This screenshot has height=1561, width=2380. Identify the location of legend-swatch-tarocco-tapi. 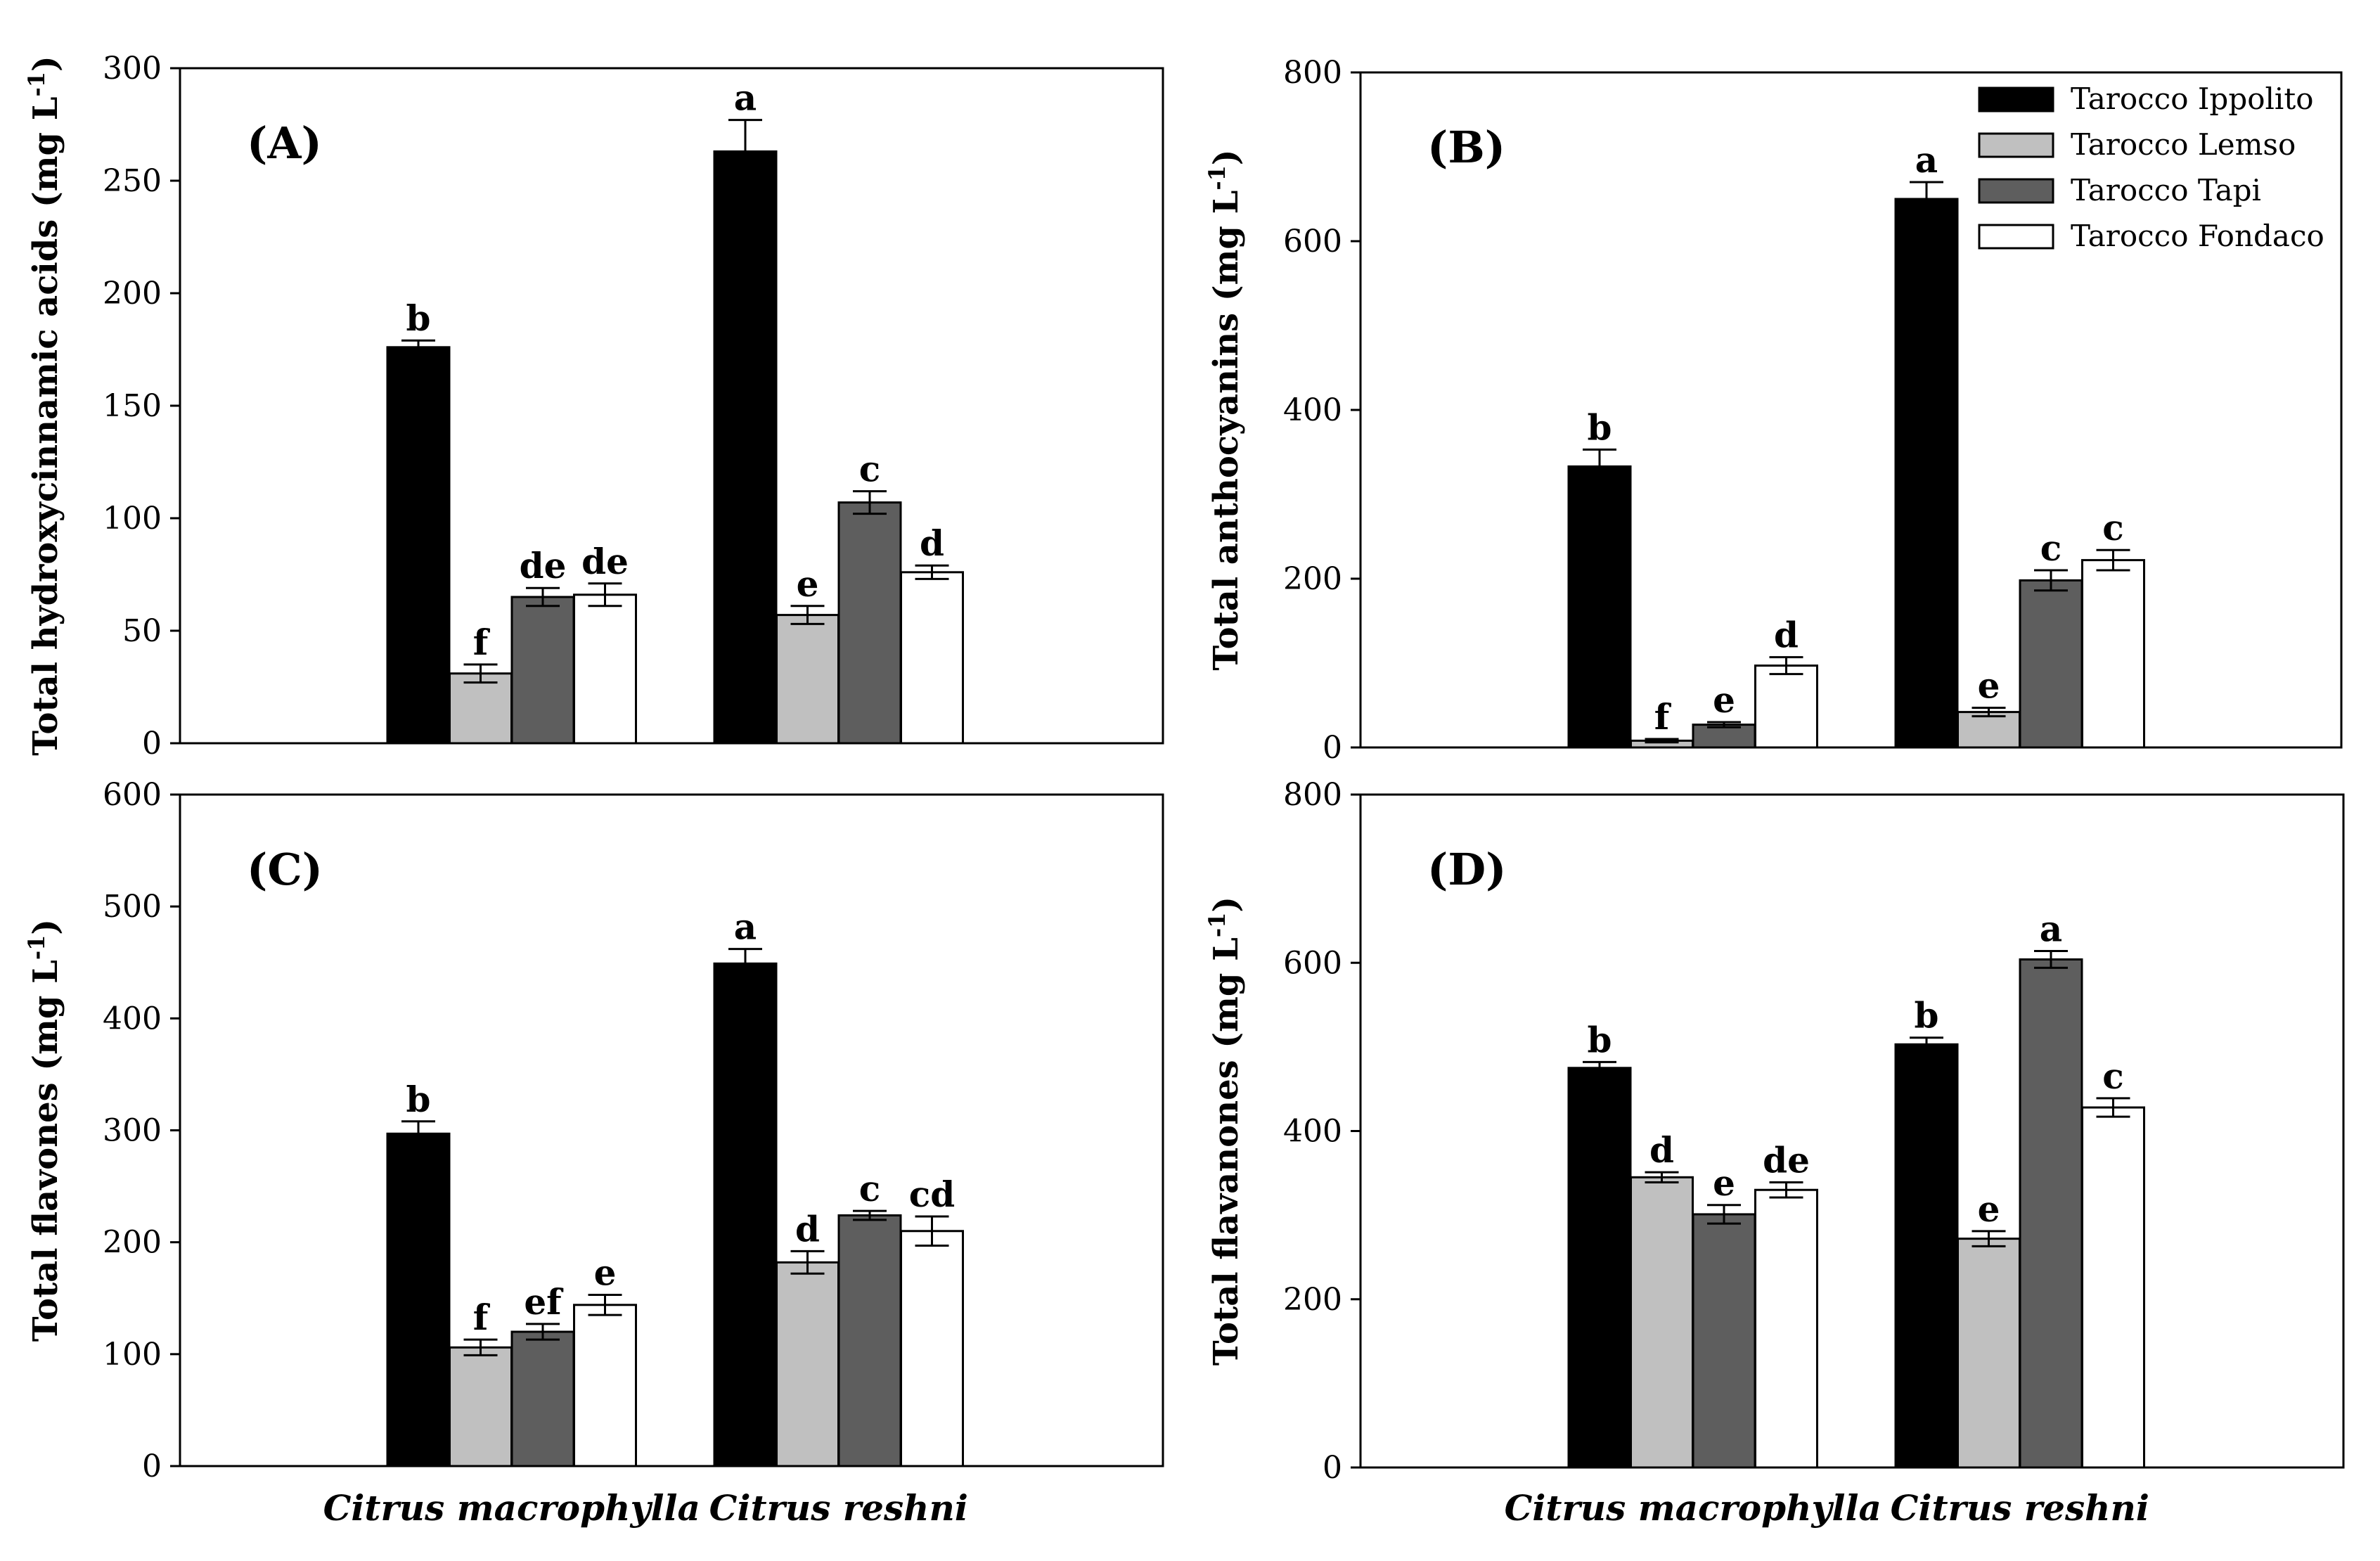
(2016, 191).